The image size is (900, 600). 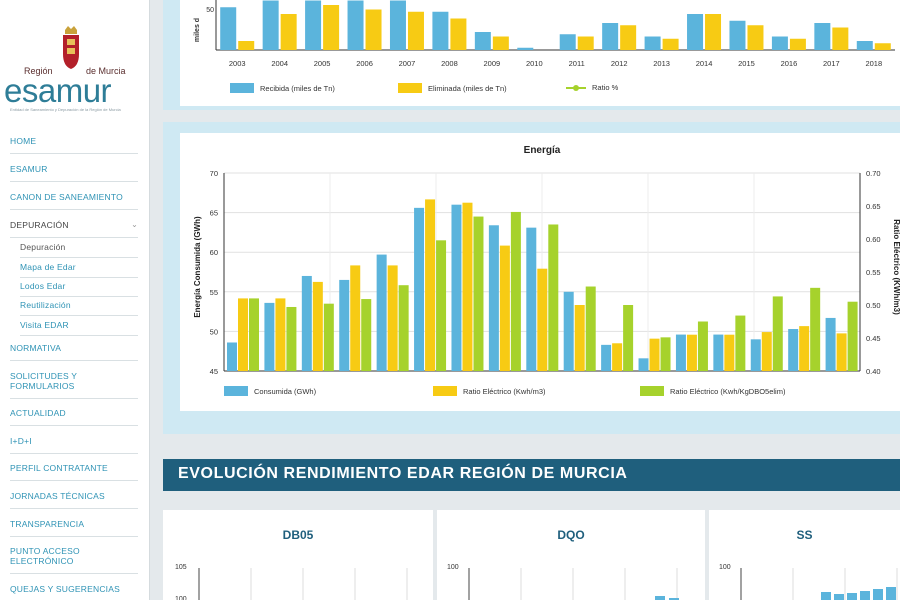 I want to click on legend-consumida: Consumida (GWh), so click(x=270, y=391).